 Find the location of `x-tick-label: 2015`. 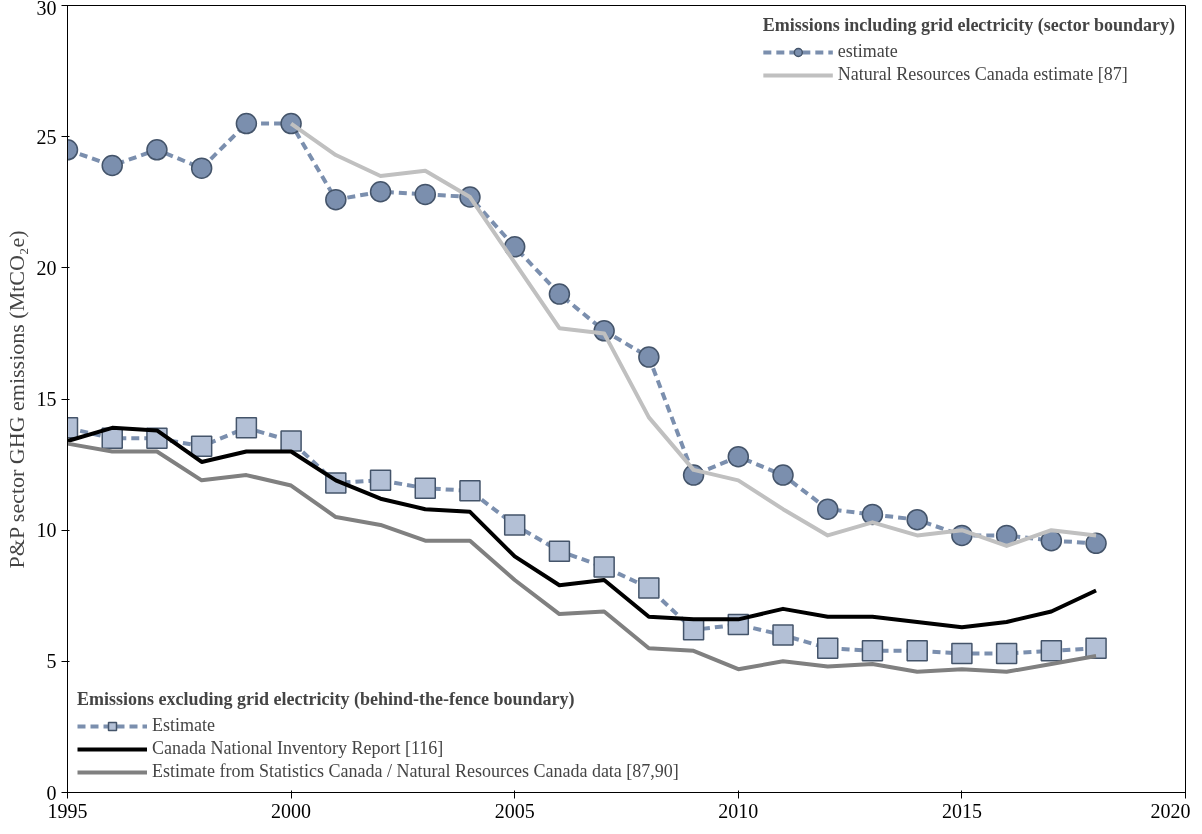

x-tick-label: 2015 is located at coordinates (961, 810).